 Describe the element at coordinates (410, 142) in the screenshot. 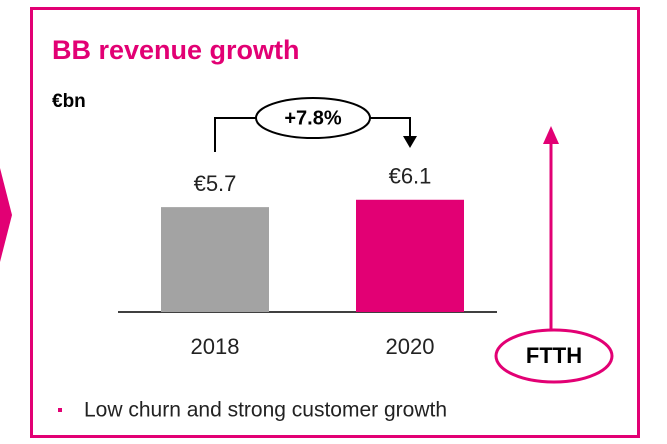

I see `bracket-arrowhead` at that location.